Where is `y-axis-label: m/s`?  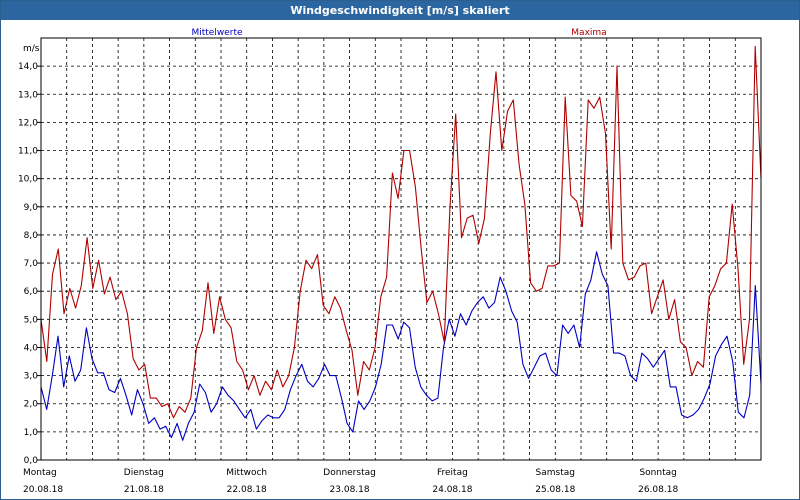 y-axis-label: m/s is located at coordinates (31, 49).